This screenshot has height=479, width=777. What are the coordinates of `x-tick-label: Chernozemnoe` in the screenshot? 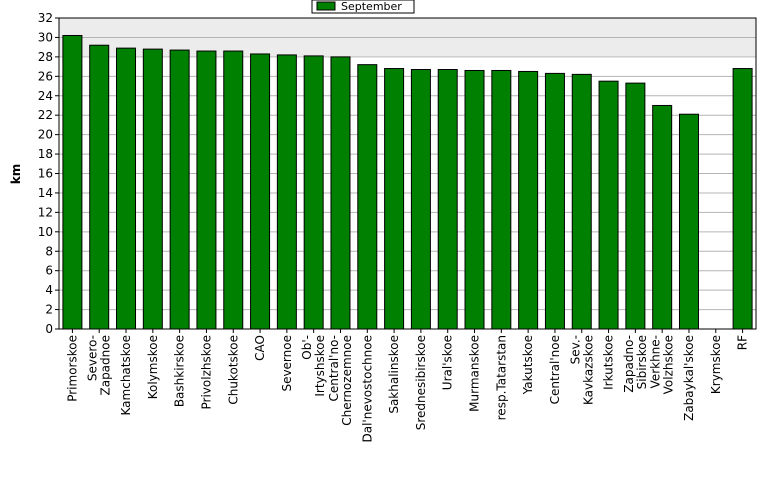 It's located at (347, 380).